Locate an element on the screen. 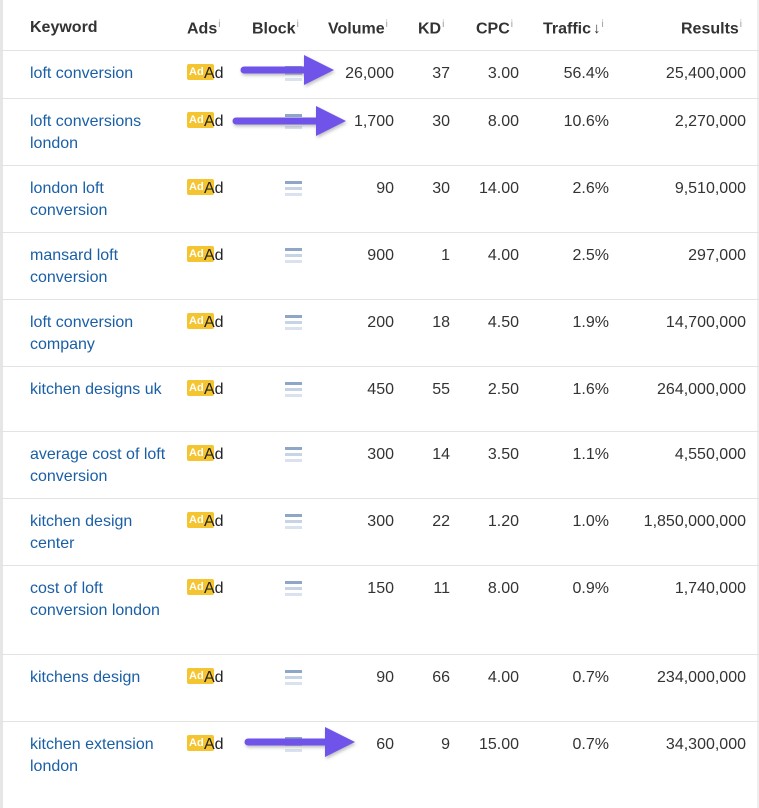  traffic-value: 1.6% is located at coordinates (590, 389).